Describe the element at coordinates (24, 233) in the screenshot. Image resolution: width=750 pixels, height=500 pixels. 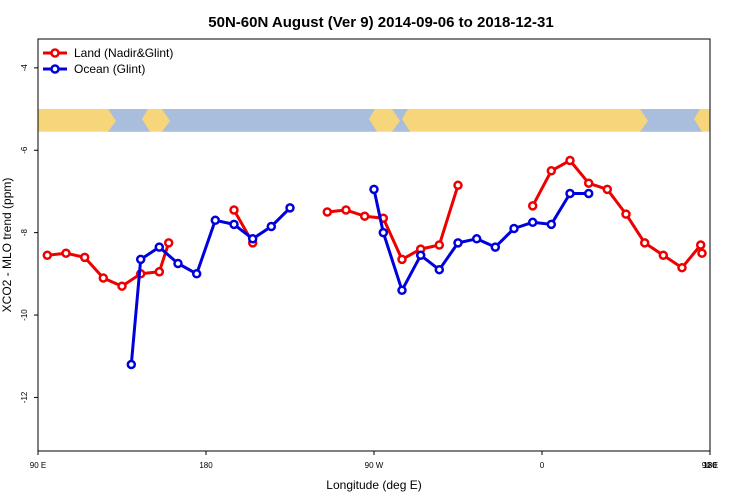
I see `y-tick-label: -8` at that location.